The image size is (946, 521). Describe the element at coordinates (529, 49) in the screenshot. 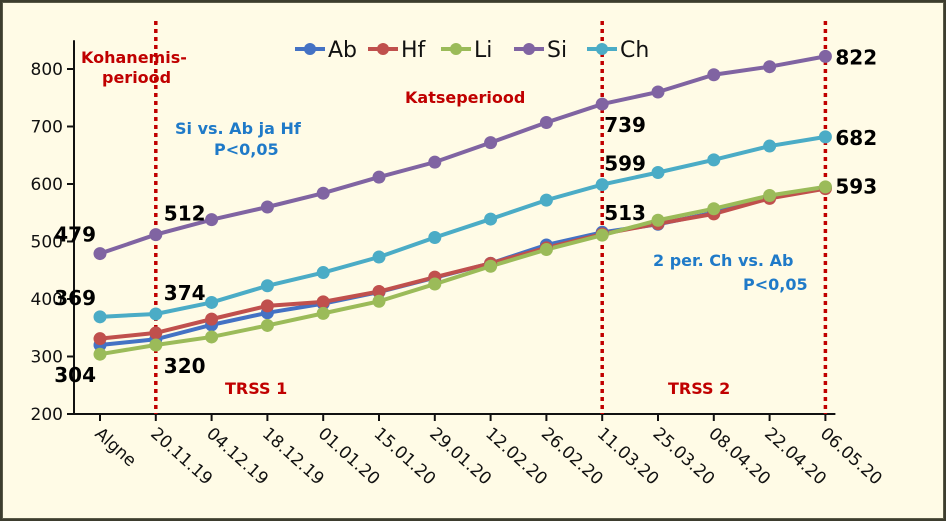

I see `legend-marker-si` at that location.